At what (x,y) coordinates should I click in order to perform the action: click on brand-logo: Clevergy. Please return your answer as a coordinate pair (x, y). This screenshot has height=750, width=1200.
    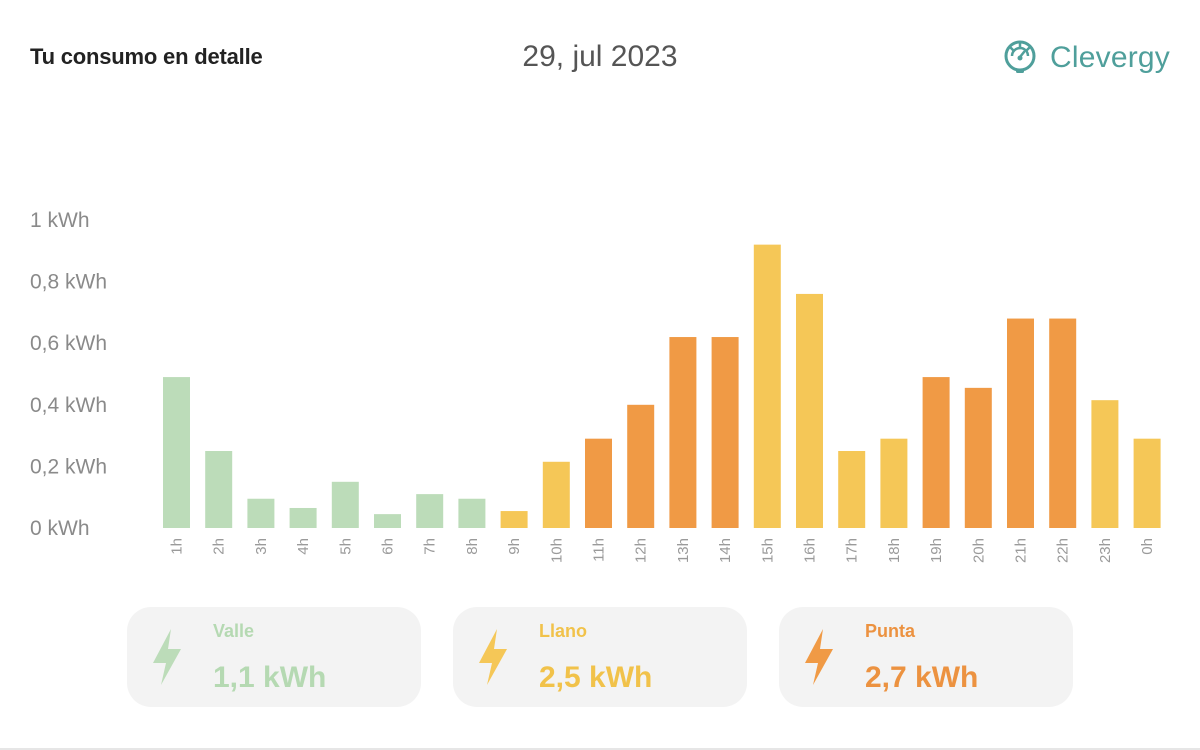
    Looking at the image, I should click on (1085, 58).